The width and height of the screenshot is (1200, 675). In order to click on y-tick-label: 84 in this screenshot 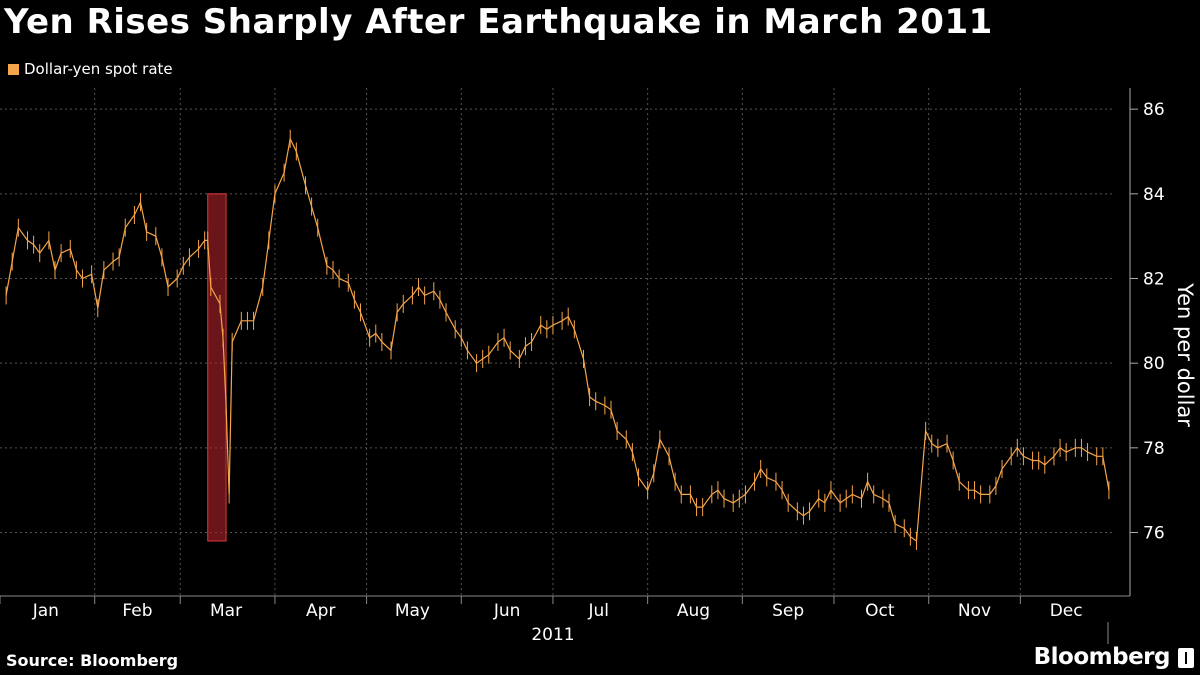, I will do `click(1154, 195)`.